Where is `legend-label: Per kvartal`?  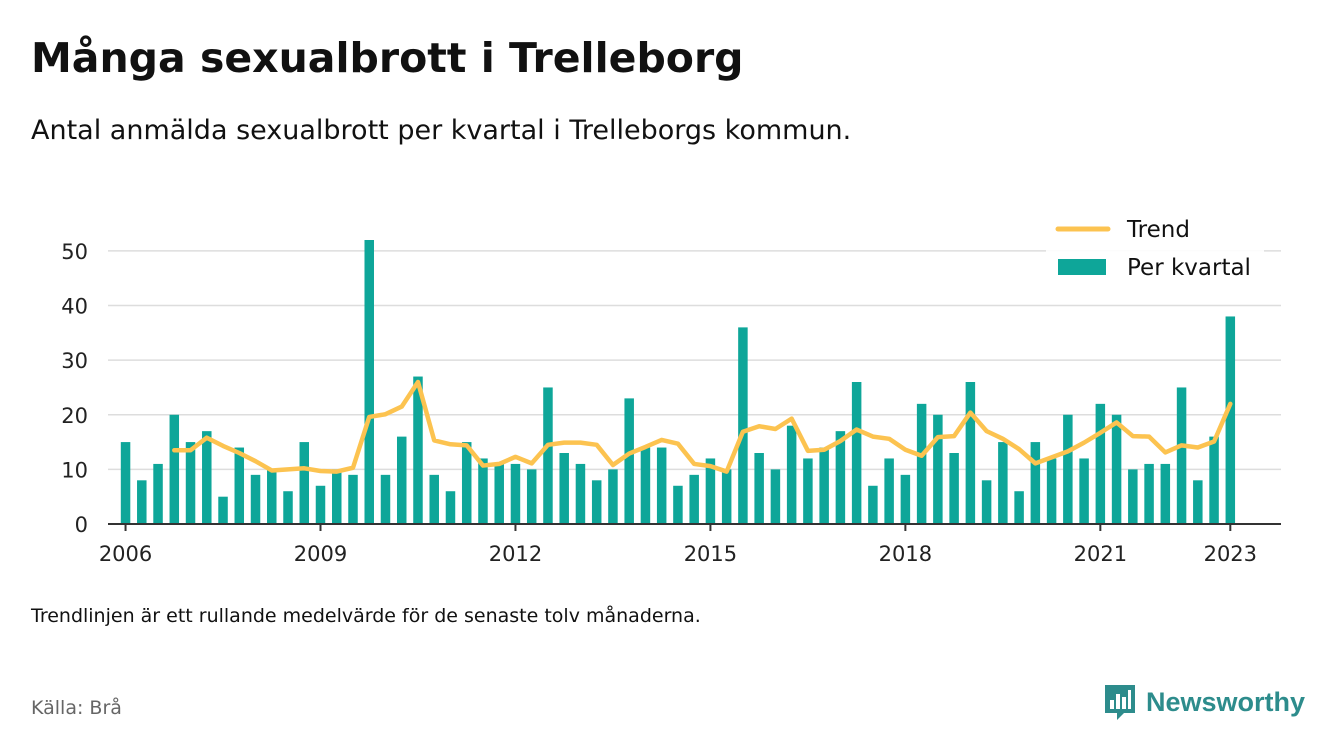
legend-label: Per kvartal is located at coordinates (1189, 268).